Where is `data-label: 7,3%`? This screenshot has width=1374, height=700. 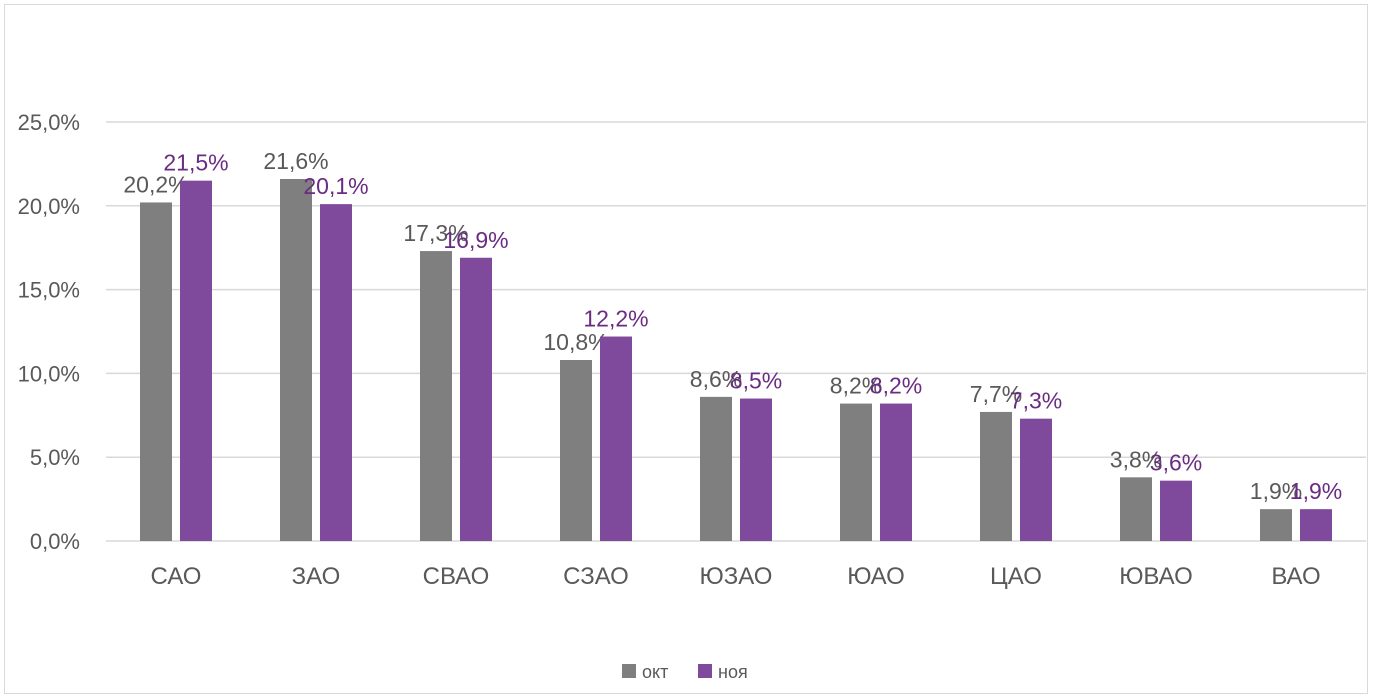 data-label: 7,3% is located at coordinates (1036, 401).